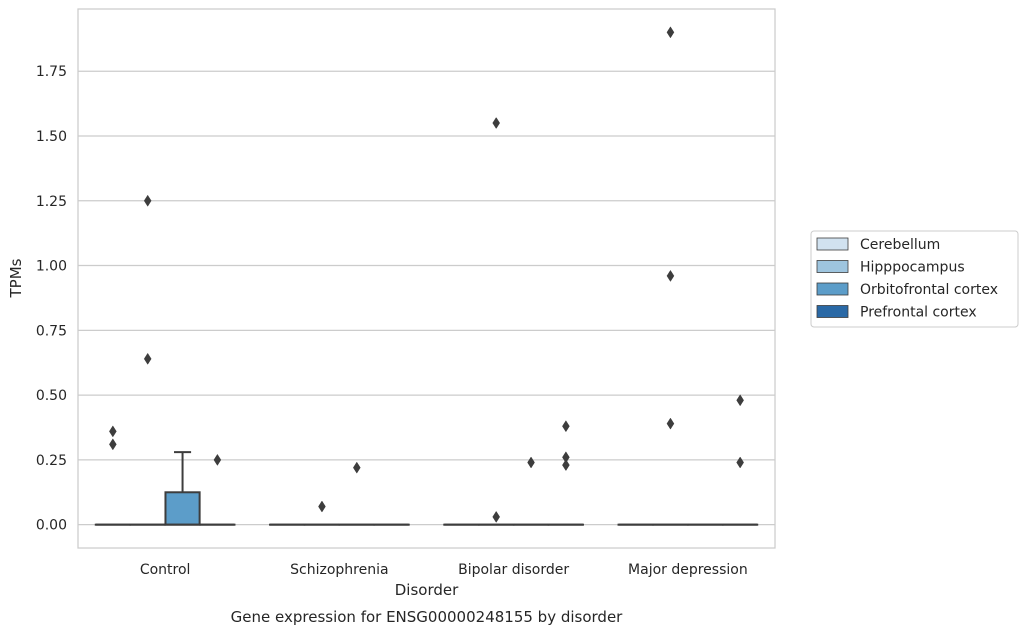 The image size is (1028, 634). Describe the element at coordinates (51, 396) in the screenshot. I see `y-tick-label: 0.50` at that location.